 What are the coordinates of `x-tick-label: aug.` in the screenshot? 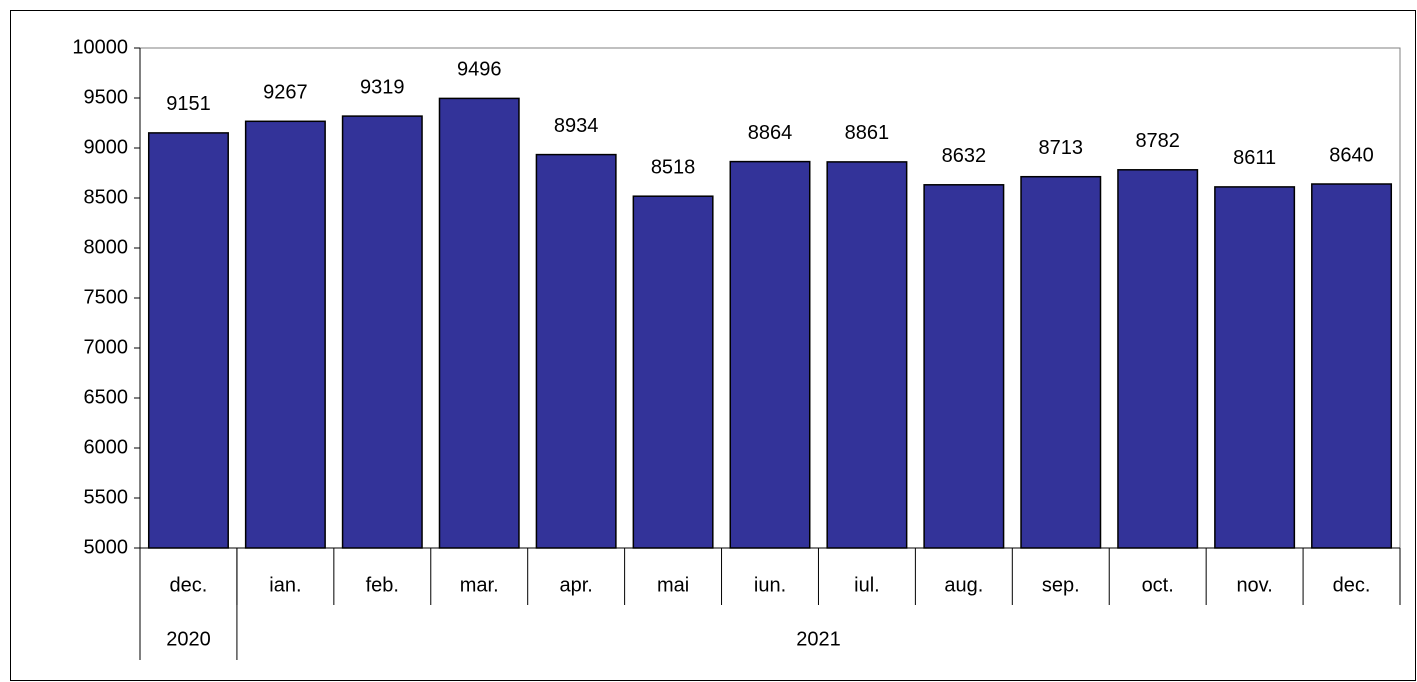 It's located at (963, 585).